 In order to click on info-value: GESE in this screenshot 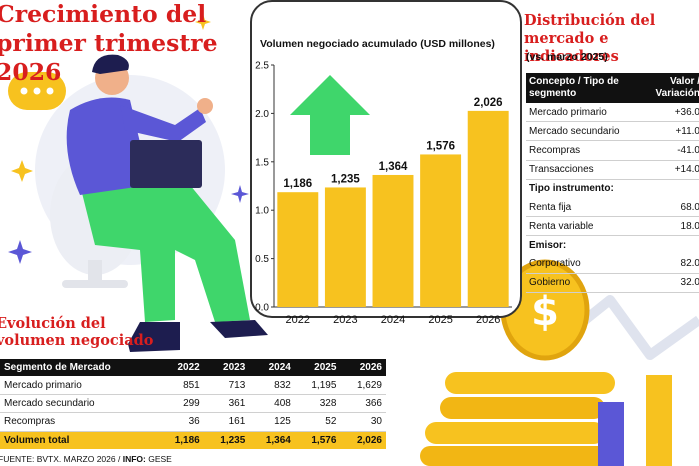, I will do `click(158, 459)`.